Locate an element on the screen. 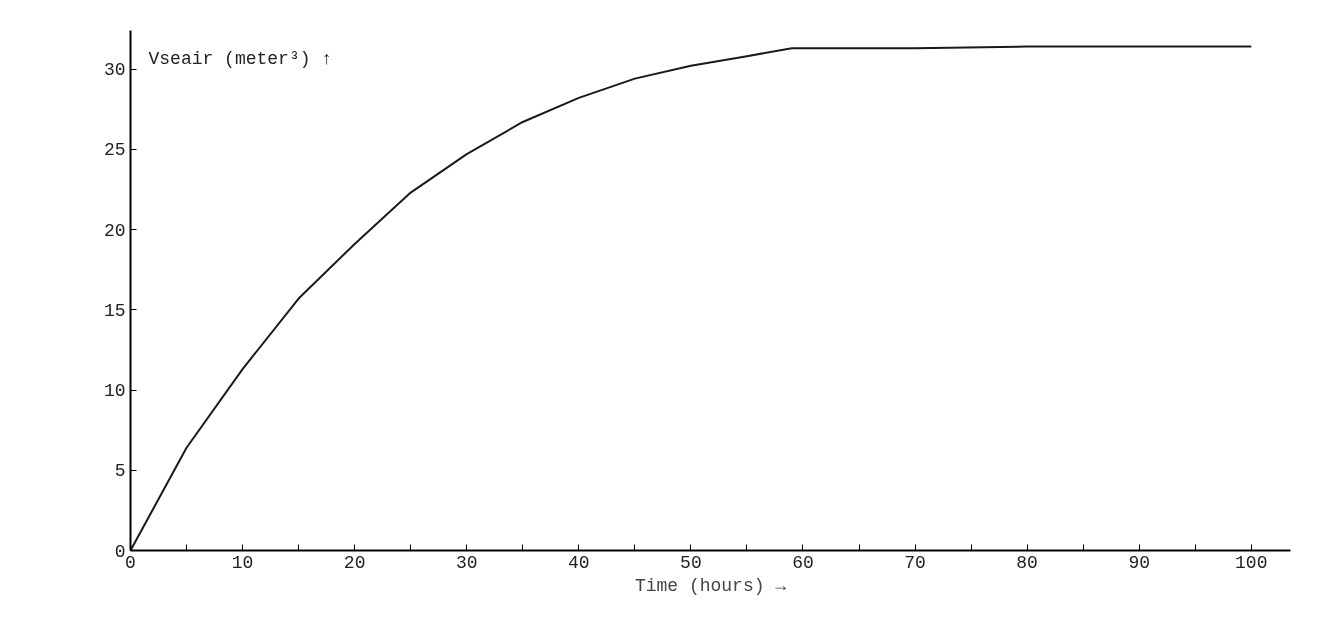 Image resolution: width=1331 pixels, height=628 pixels. x-tick-label: 40 is located at coordinates (579, 562).